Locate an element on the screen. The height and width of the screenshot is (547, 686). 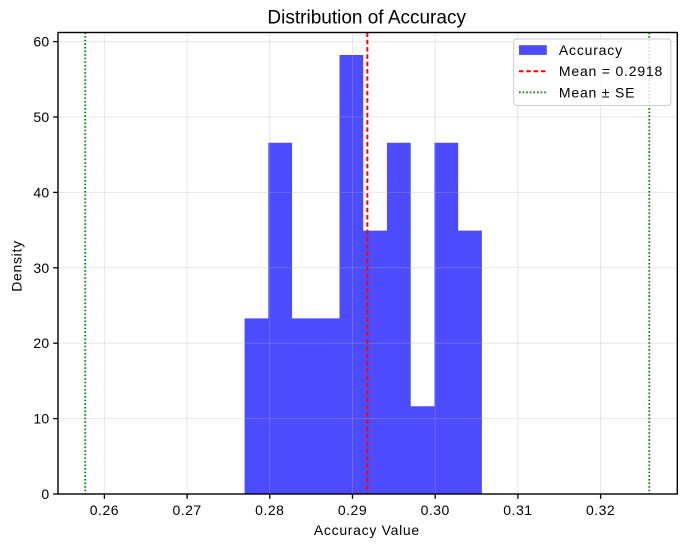
svg-text: 30 is located at coordinates (41, 268).